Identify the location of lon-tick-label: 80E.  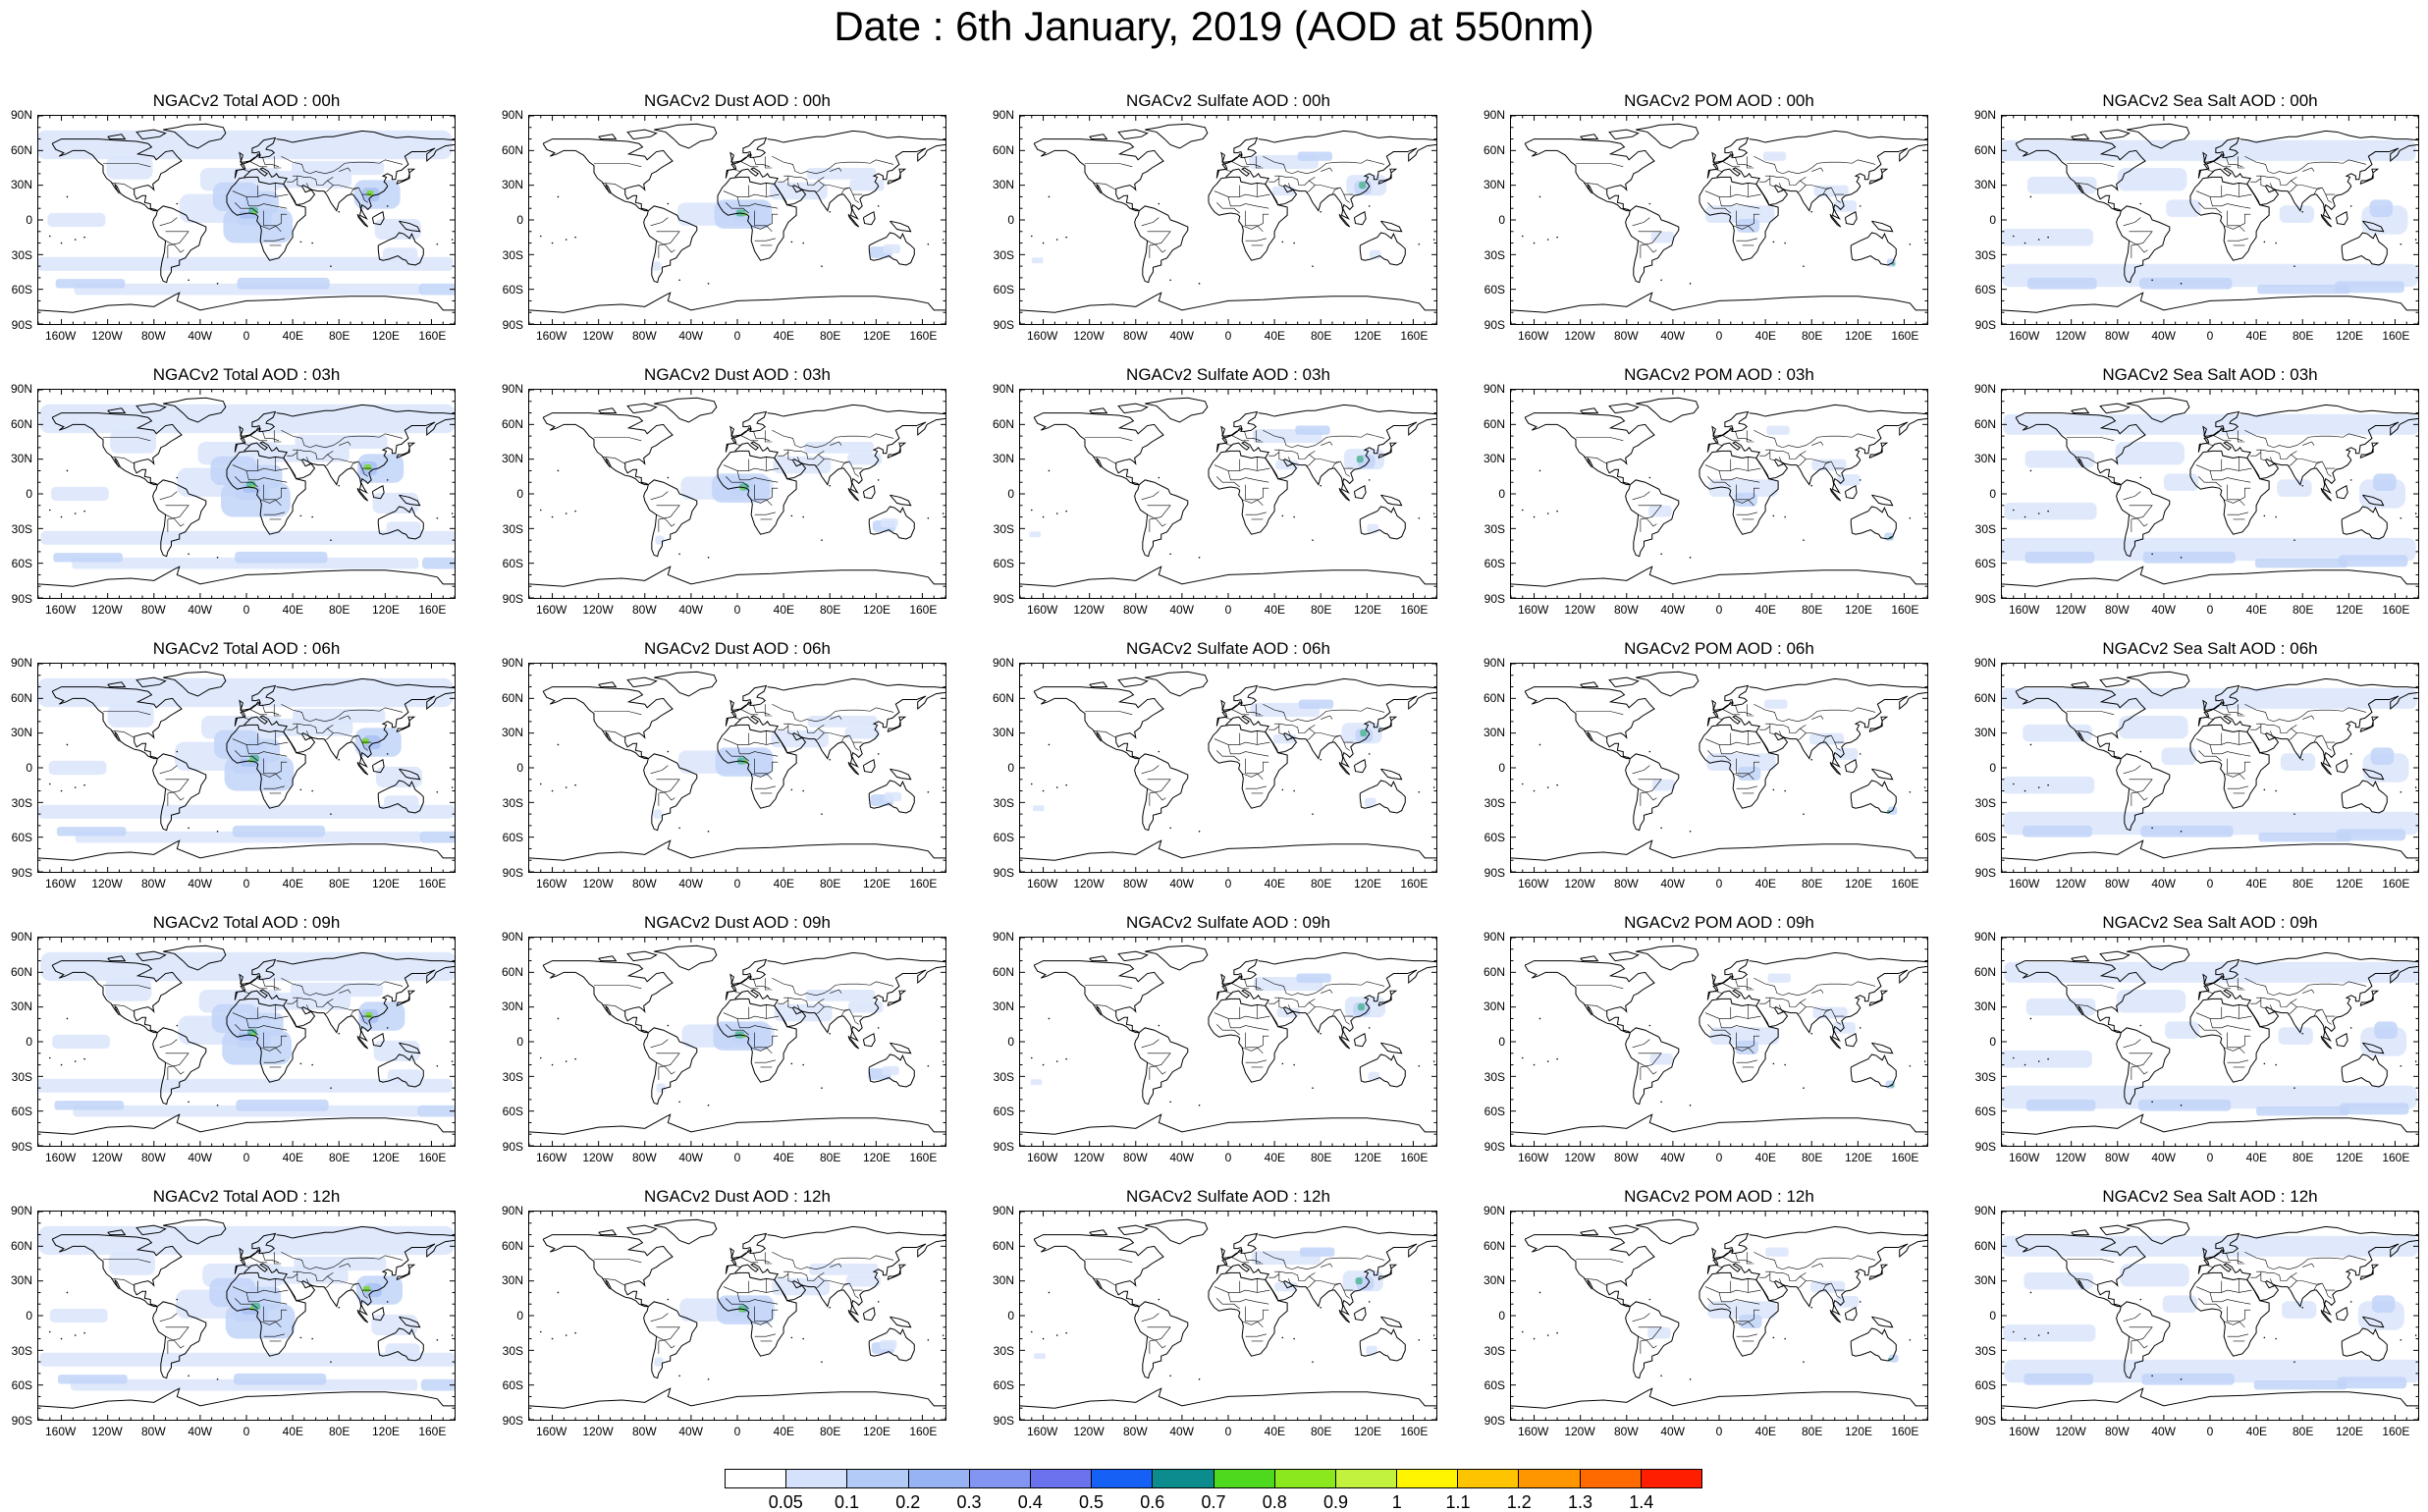
(1812, 884).